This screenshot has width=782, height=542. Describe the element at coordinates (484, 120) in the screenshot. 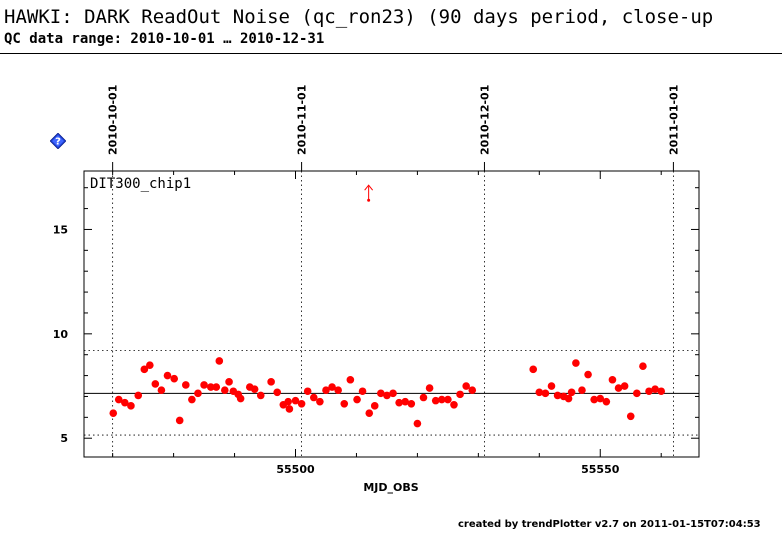

I see `date-marker-label: 2010-12-01` at that location.